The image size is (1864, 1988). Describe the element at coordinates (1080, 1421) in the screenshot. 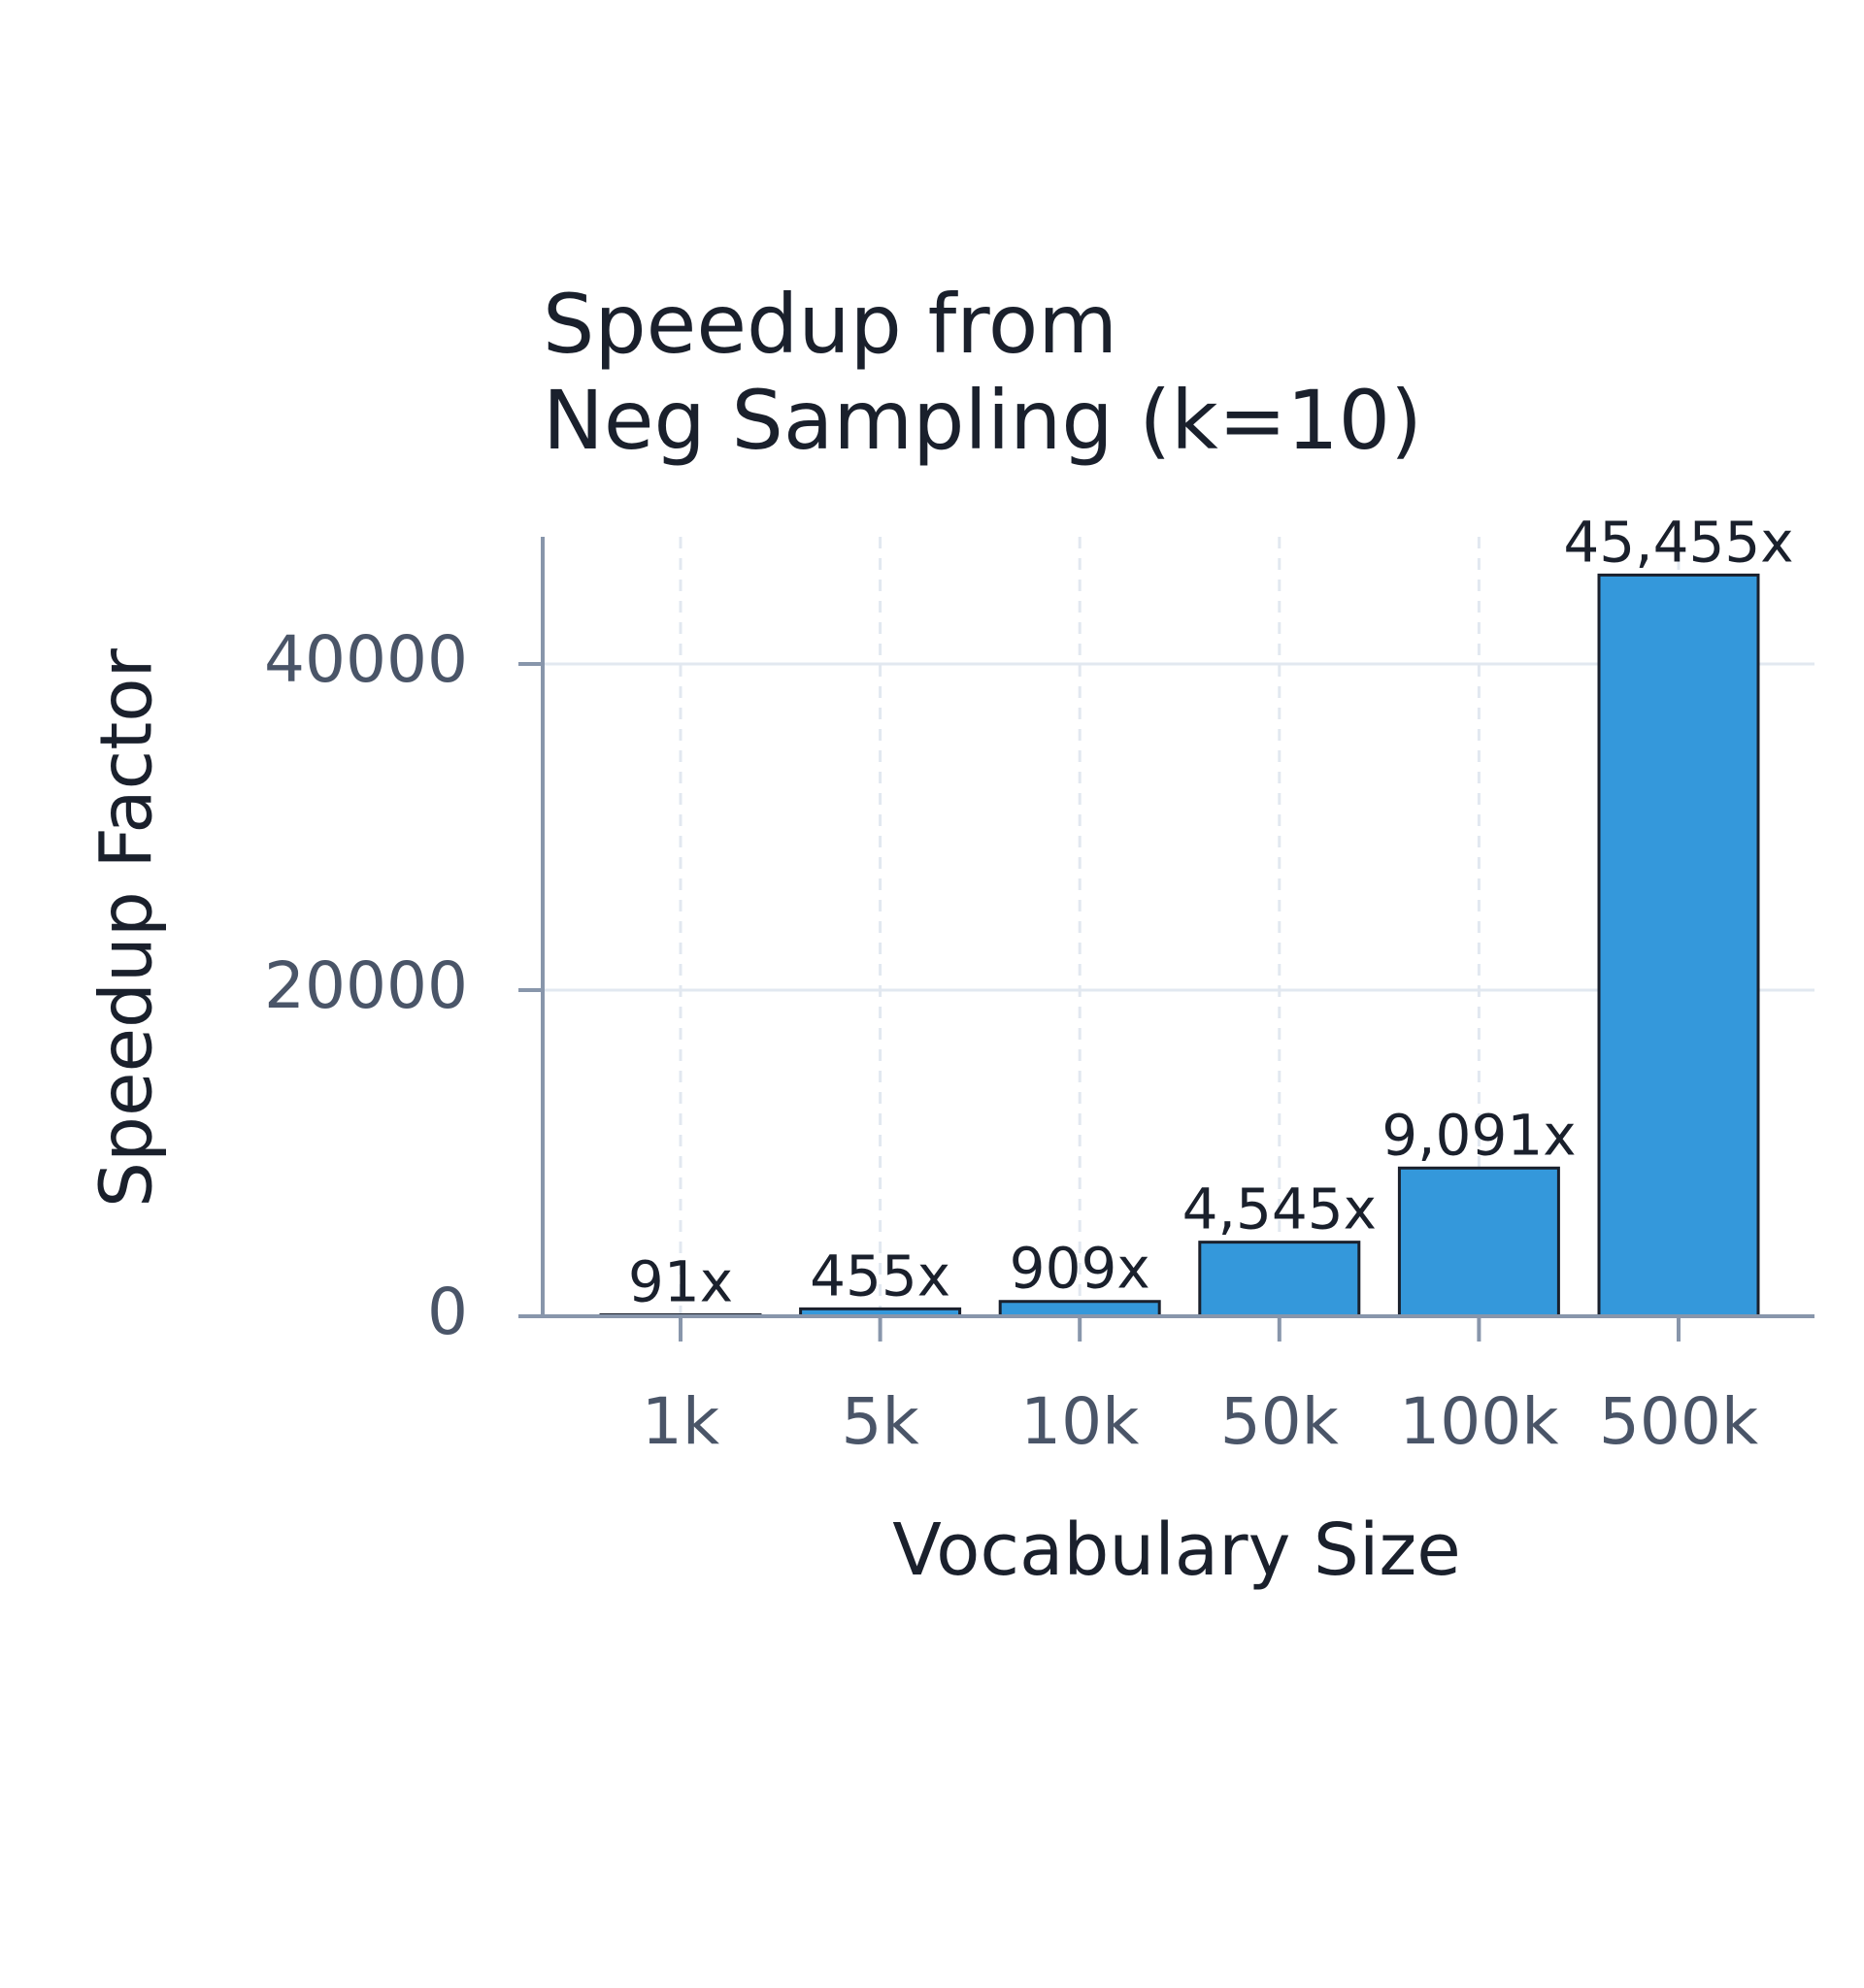

I see `x-tick-label: 10k` at that location.